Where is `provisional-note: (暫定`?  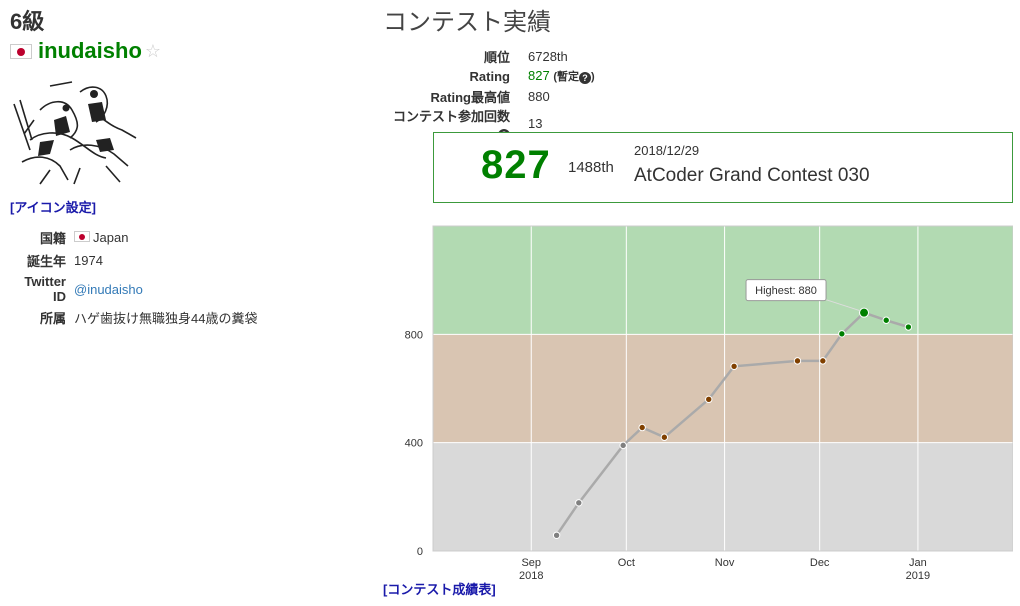
provisional-note: (暫定 is located at coordinates (566, 77).